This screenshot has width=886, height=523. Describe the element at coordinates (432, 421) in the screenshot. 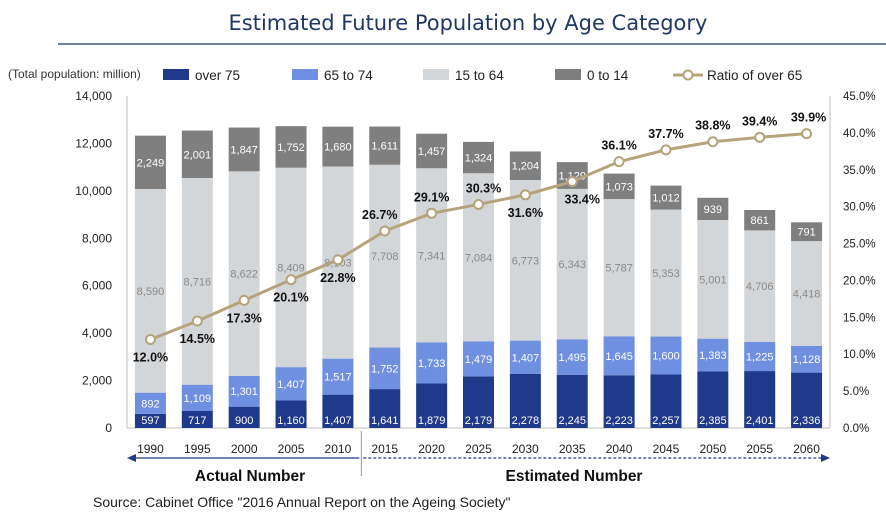

I see `bar-value-label: 1,879` at that location.